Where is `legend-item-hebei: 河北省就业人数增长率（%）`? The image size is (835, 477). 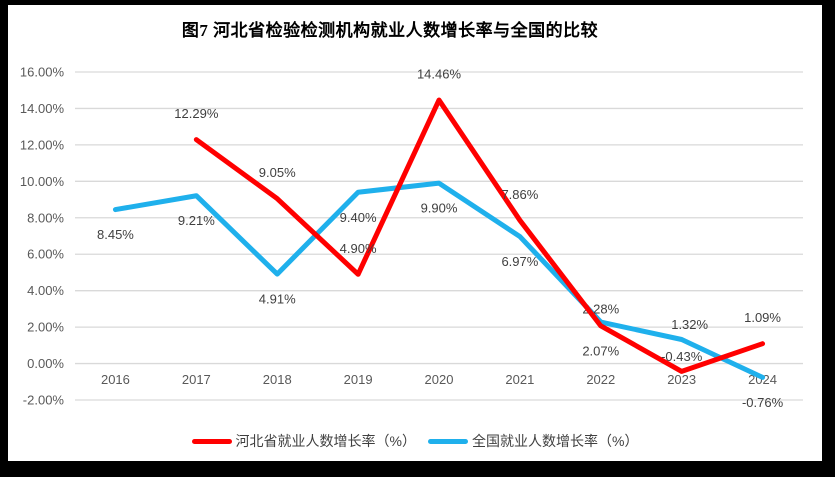
legend-item-hebei: 河北省就业人数增长率（%） is located at coordinates (303, 441).